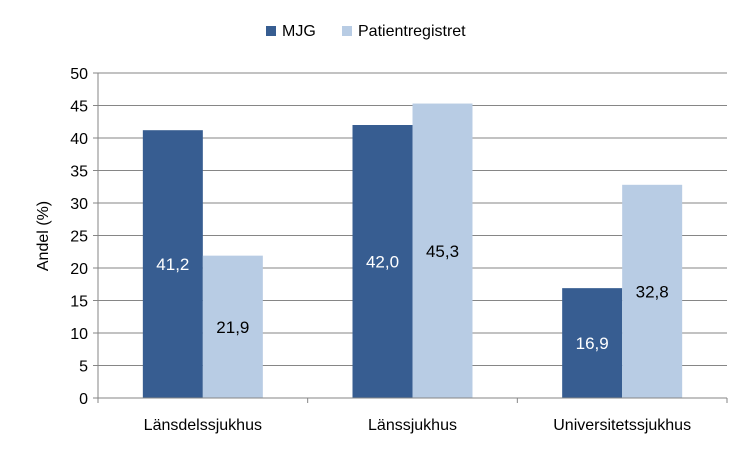  Describe the element at coordinates (79, 269) in the screenshot. I see `y-tick-label: 20` at that location.